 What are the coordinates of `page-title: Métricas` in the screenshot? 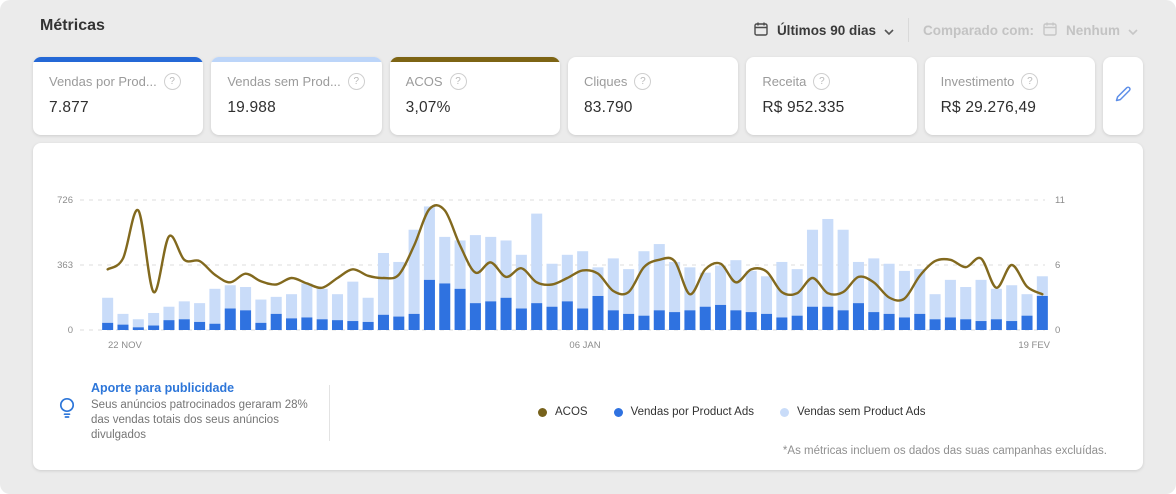 It's located at (72, 25).